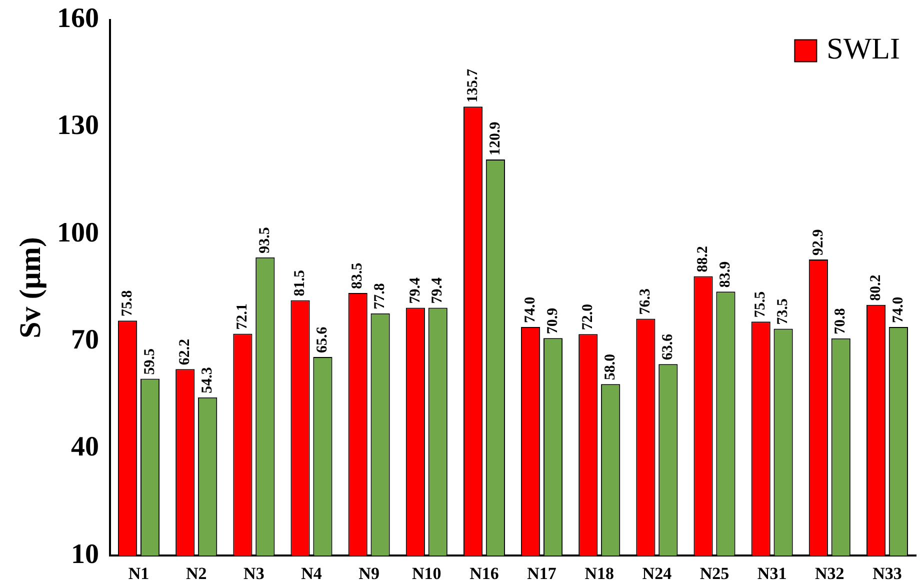 The width and height of the screenshot is (920, 588). Describe the element at coordinates (829, 574) in the screenshot. I see `x-tick-label: N32` at that location.